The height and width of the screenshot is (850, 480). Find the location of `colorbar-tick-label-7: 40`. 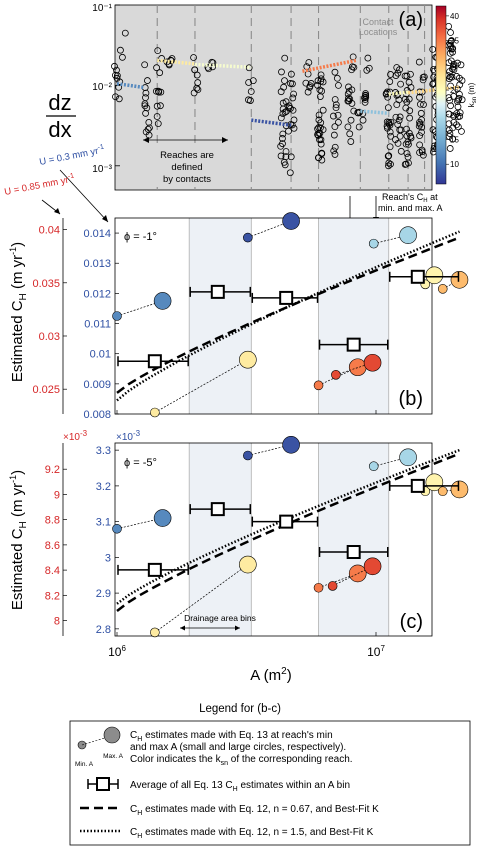

colorbar-tick-label-7: 40 is located at coordinates (454, 16).